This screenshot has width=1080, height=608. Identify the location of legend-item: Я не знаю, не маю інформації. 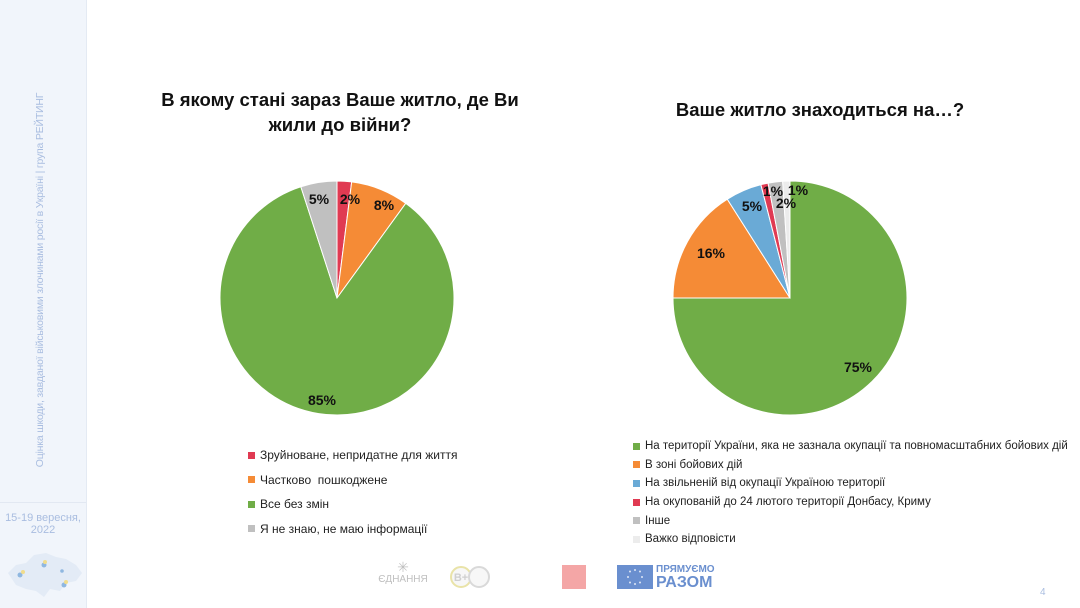
(352, 529).